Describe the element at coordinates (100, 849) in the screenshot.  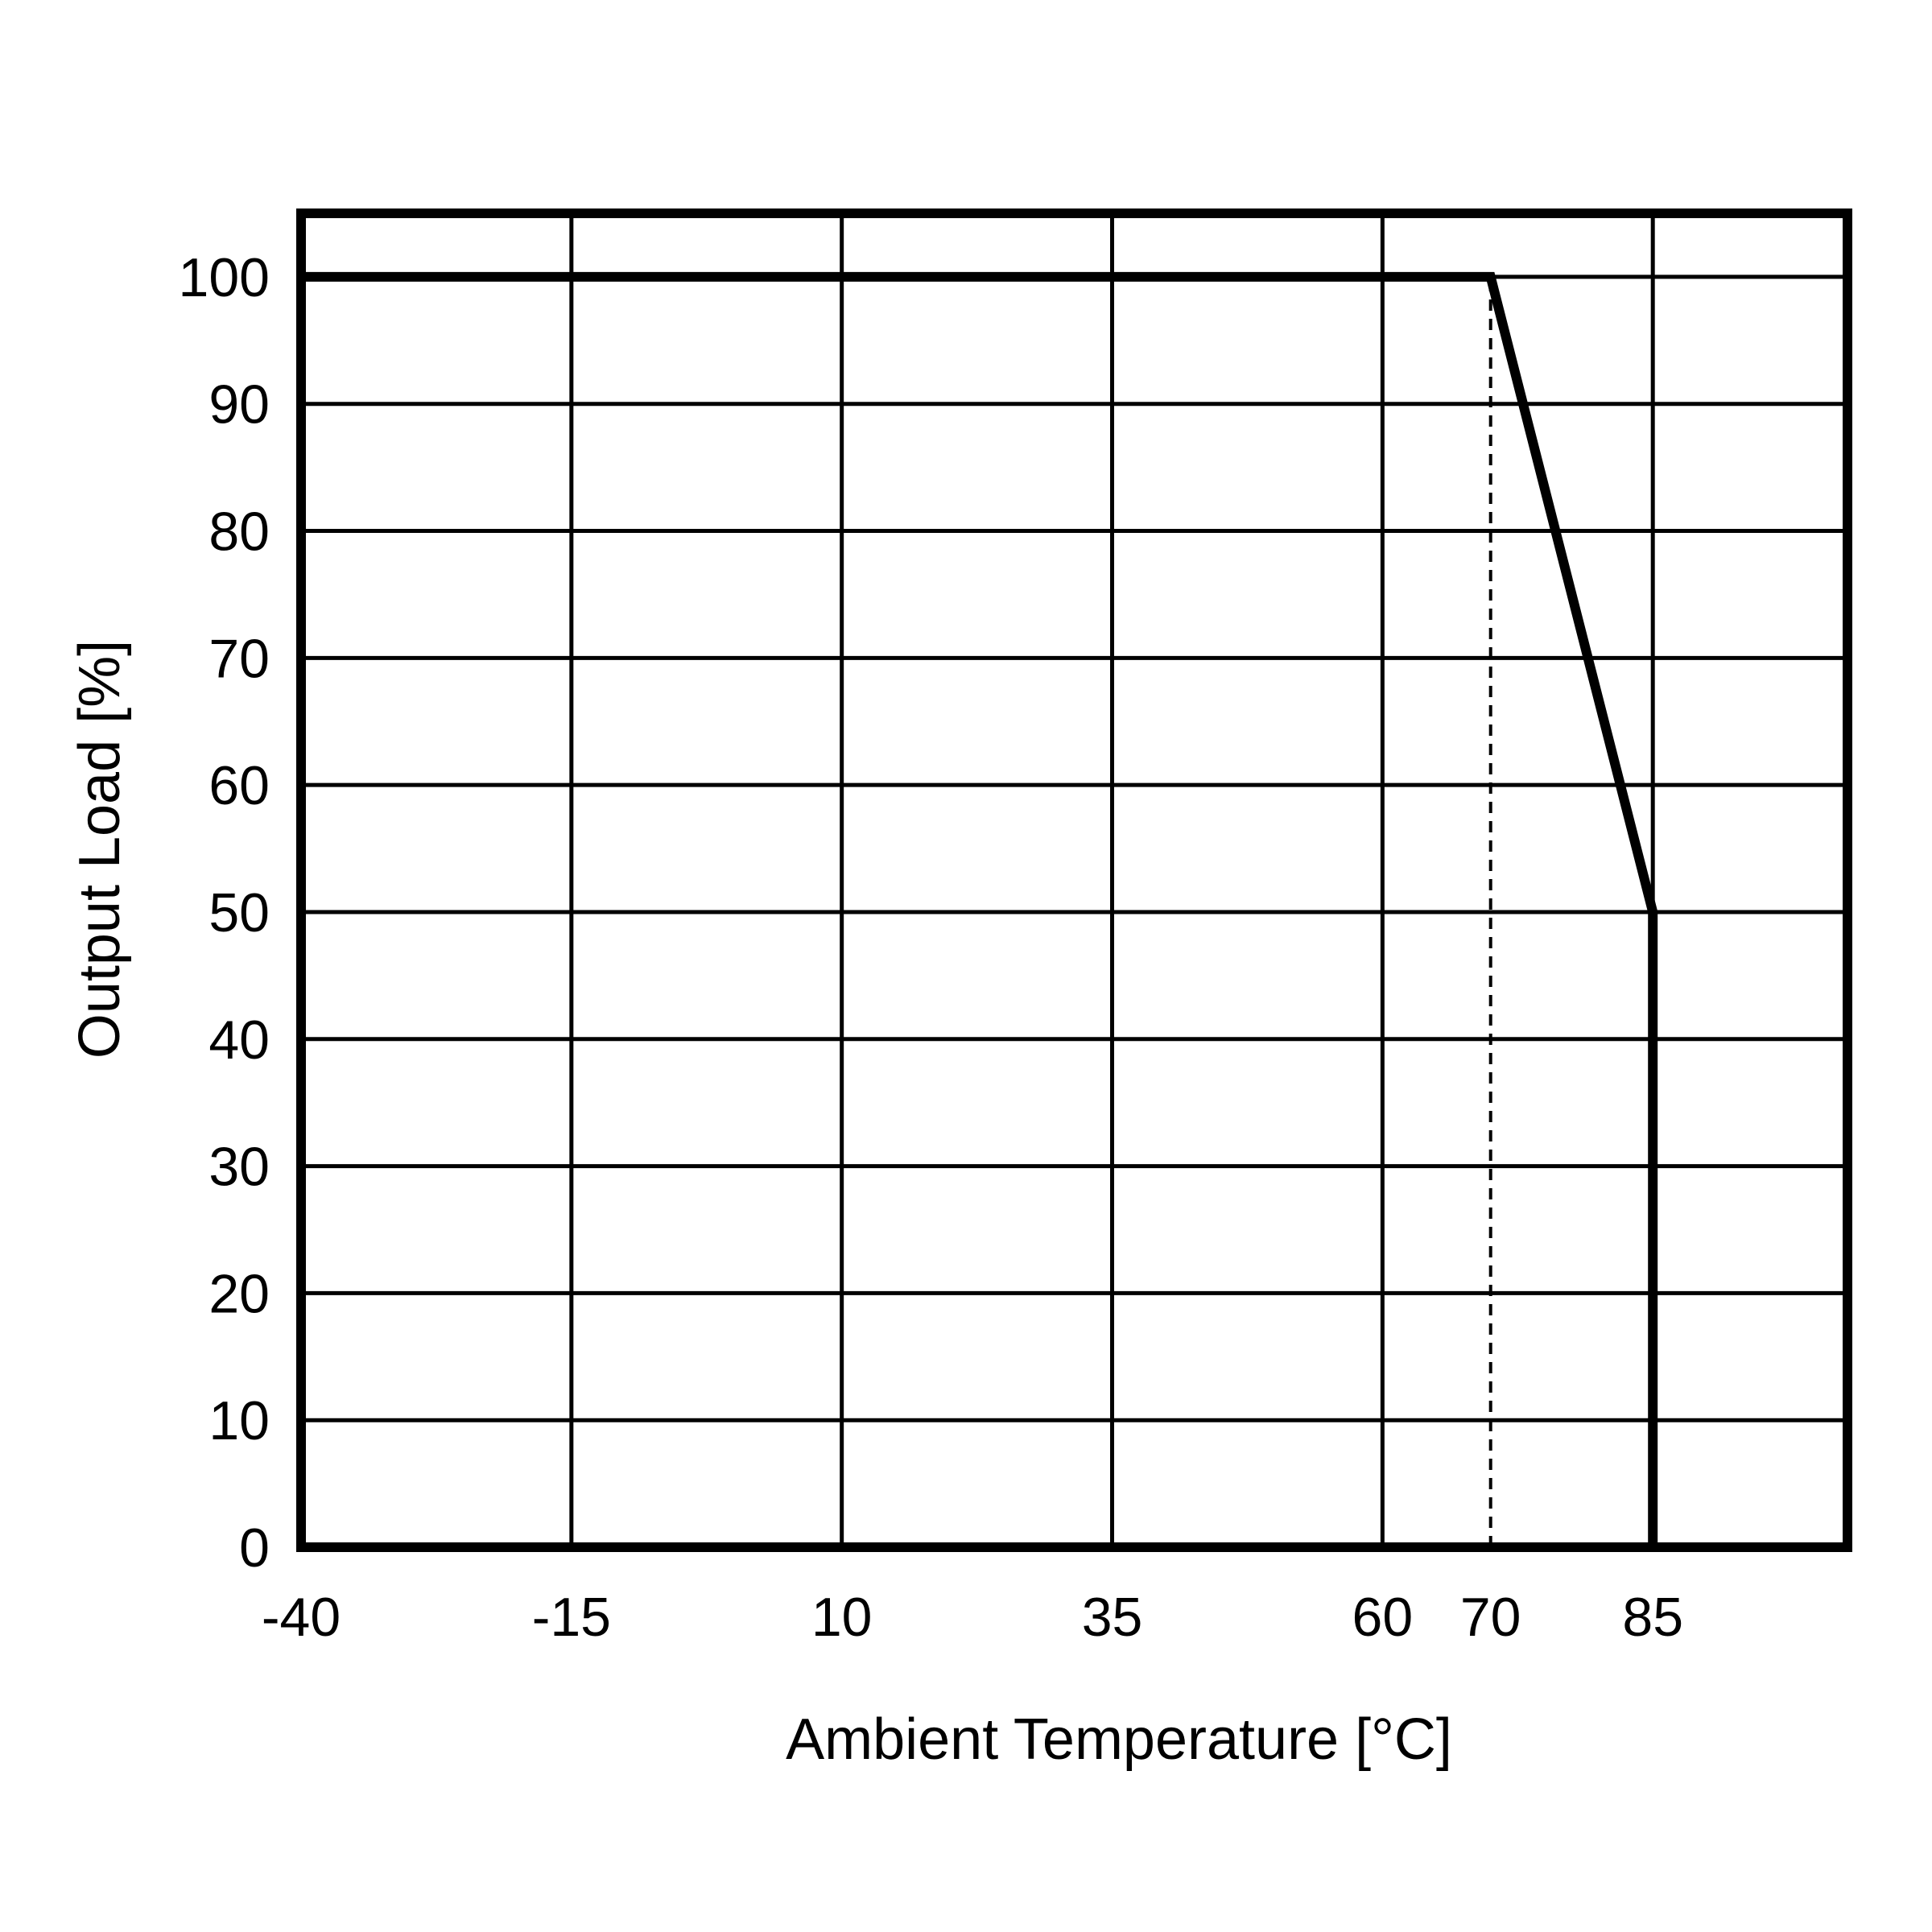
I see `y-axis-title: Output Load [%]` at that location.